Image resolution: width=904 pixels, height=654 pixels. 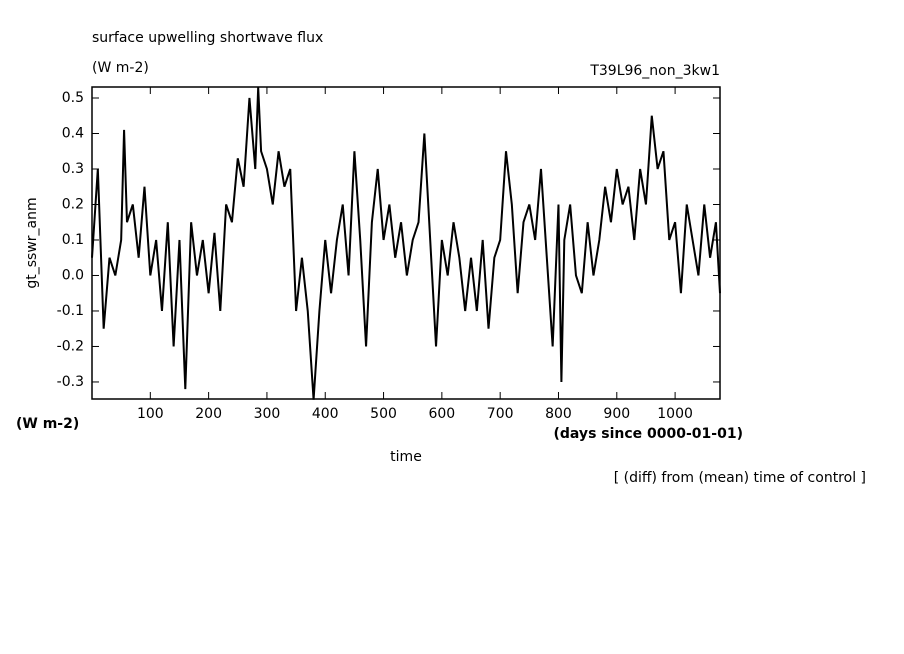 I want to click on x-tick-label: 1000, so click(x=675, y=414).